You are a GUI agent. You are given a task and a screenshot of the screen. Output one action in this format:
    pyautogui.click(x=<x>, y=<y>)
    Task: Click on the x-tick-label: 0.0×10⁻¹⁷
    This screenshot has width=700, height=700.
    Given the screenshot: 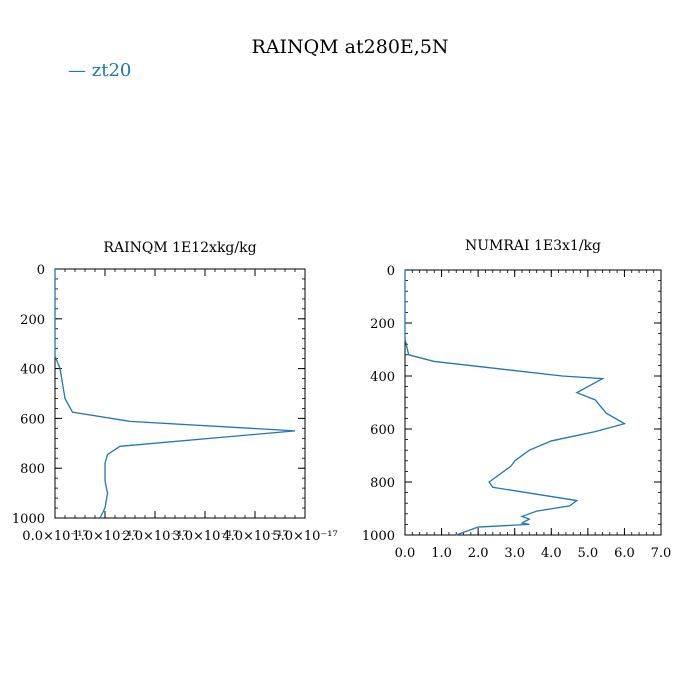 What is the action you would take?
    pyautogui.click(x=54, y=536)
    